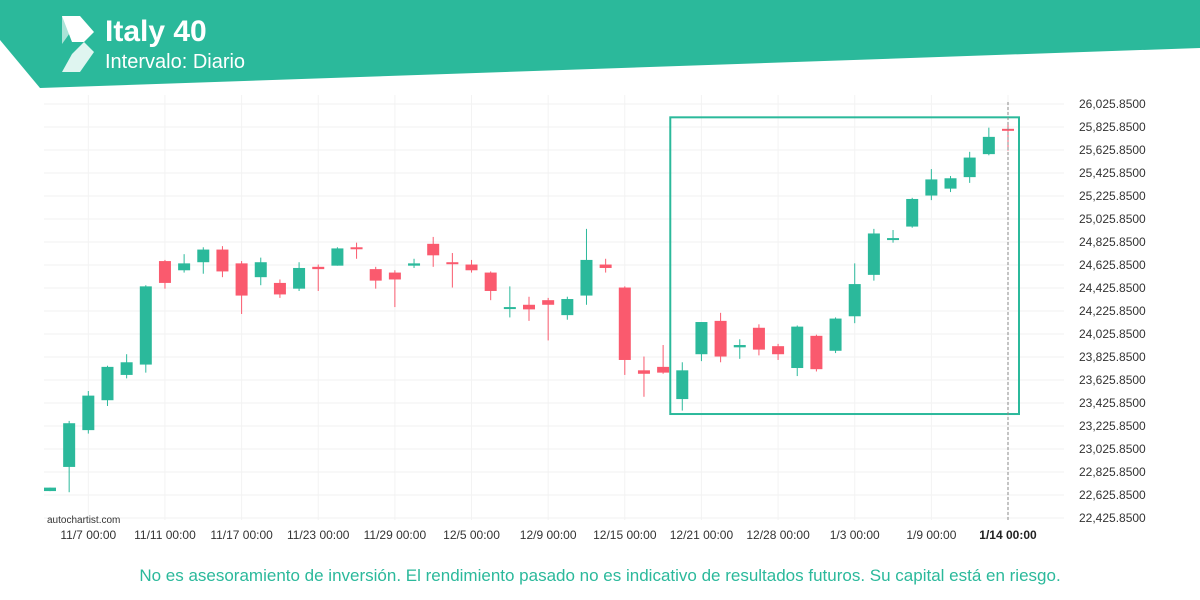 This screenshot has height=600, width=1200. I want to click on y-tick-label: 23,225.8500, so click(1112, 426).